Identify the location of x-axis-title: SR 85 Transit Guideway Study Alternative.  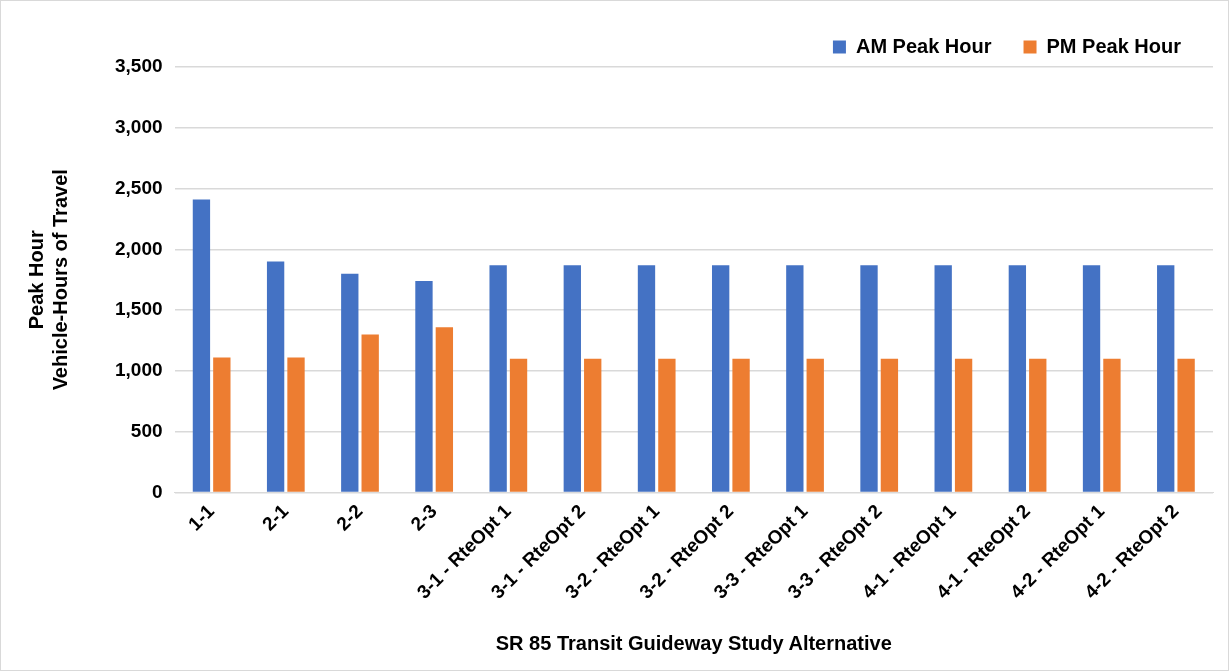
(693, 642).